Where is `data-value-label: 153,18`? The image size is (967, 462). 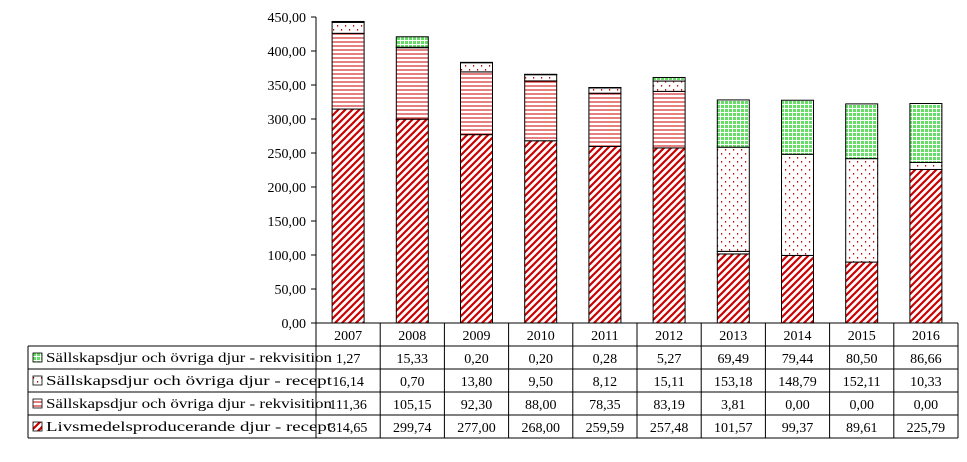 data-value-label: 153,18 is located at coordinates (733, 382).